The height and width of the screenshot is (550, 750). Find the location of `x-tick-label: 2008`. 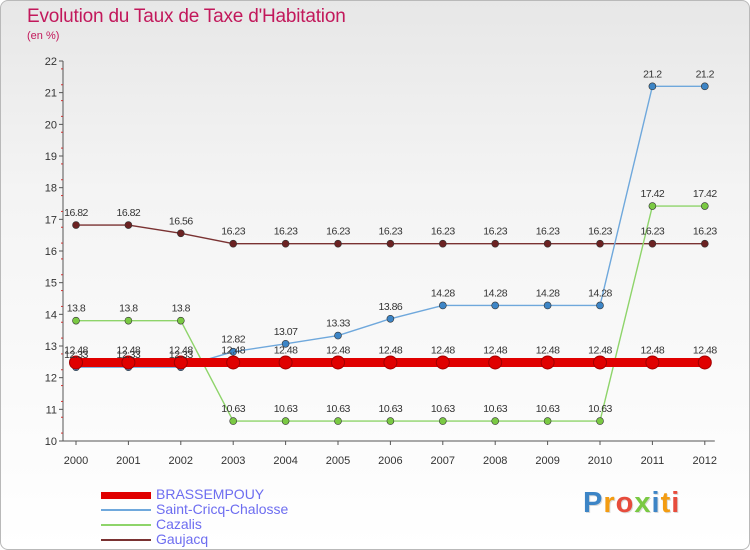

x-tick-label: 2008 is located at coordinates (495, 461).